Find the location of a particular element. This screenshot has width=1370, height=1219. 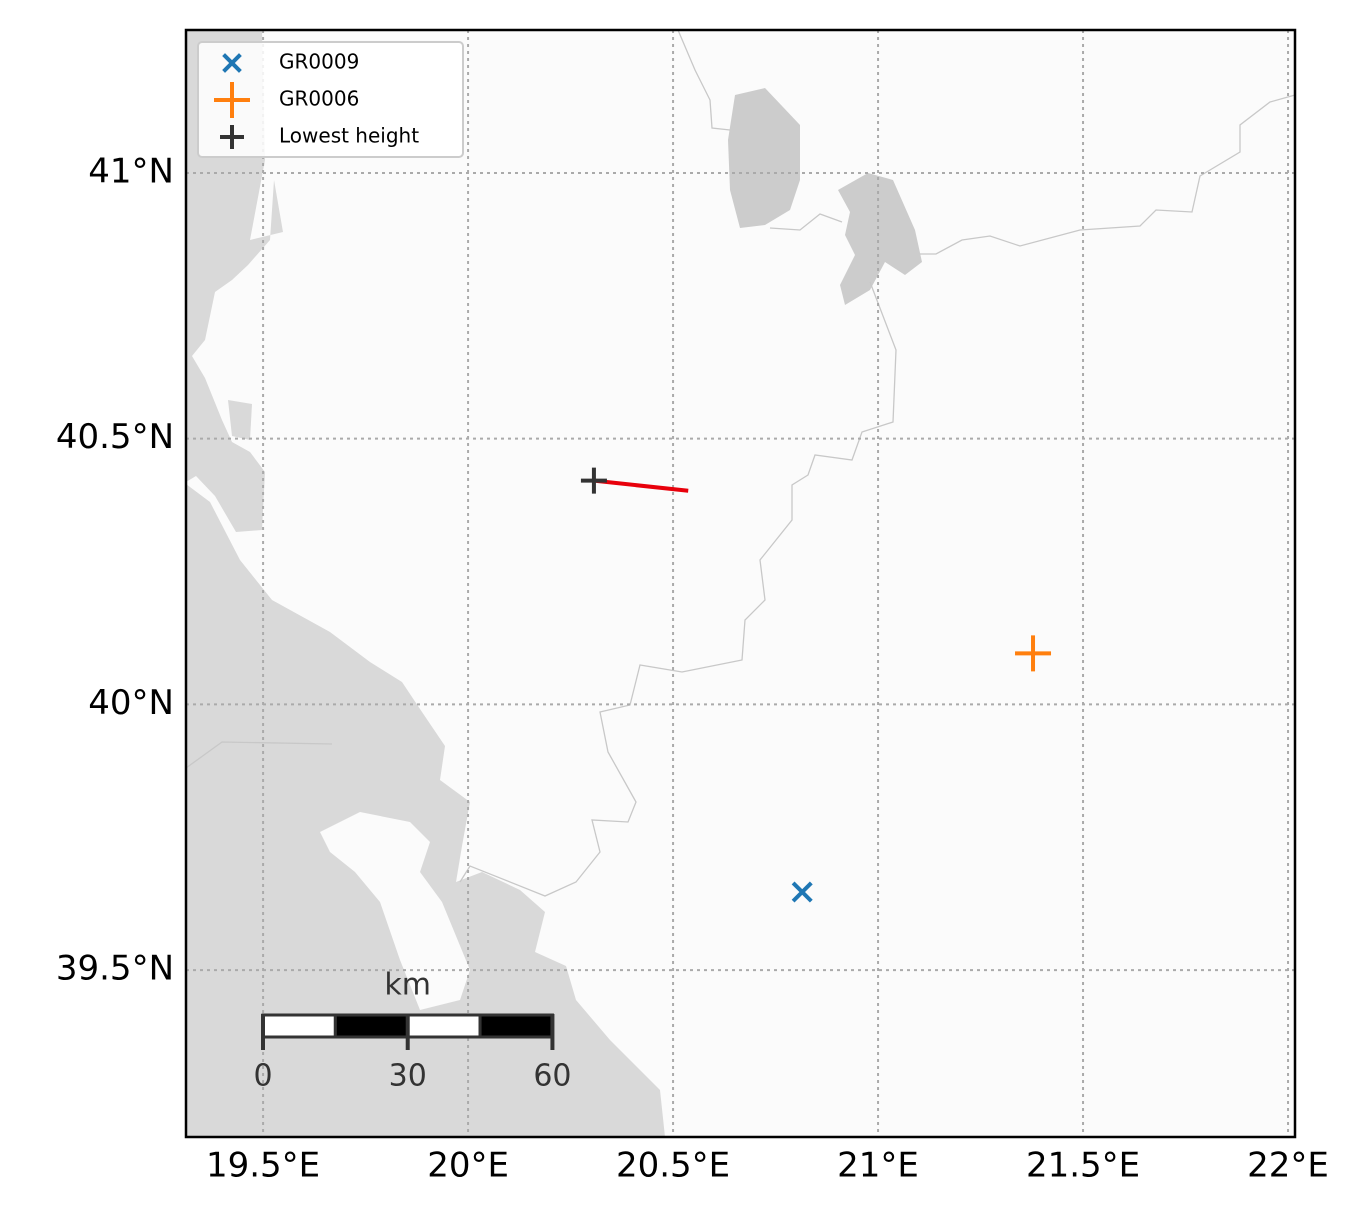

scale-tick-label: 60 is located at coordinates (552, 1076).